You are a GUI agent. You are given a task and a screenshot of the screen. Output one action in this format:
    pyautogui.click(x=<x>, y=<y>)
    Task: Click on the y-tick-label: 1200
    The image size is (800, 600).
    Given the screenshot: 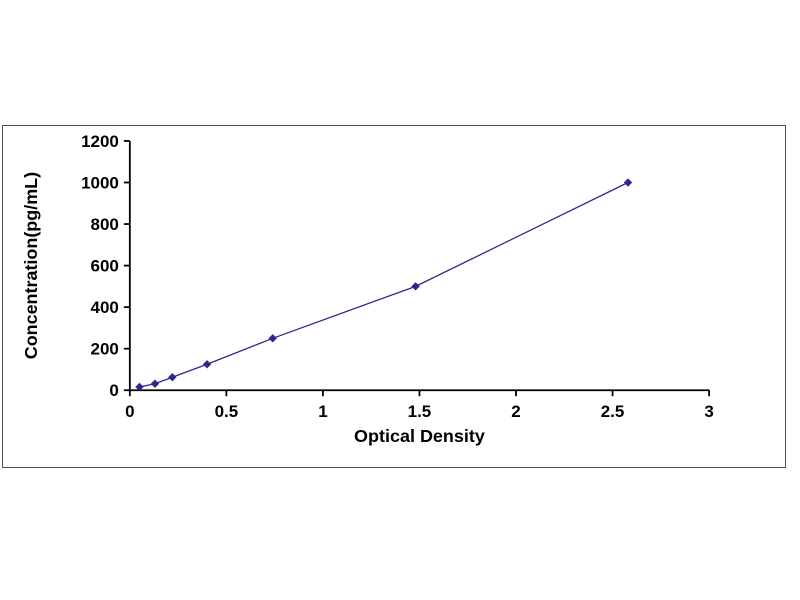 What is the action you would take?
    pyautogui.click(x=100, y=141)
    